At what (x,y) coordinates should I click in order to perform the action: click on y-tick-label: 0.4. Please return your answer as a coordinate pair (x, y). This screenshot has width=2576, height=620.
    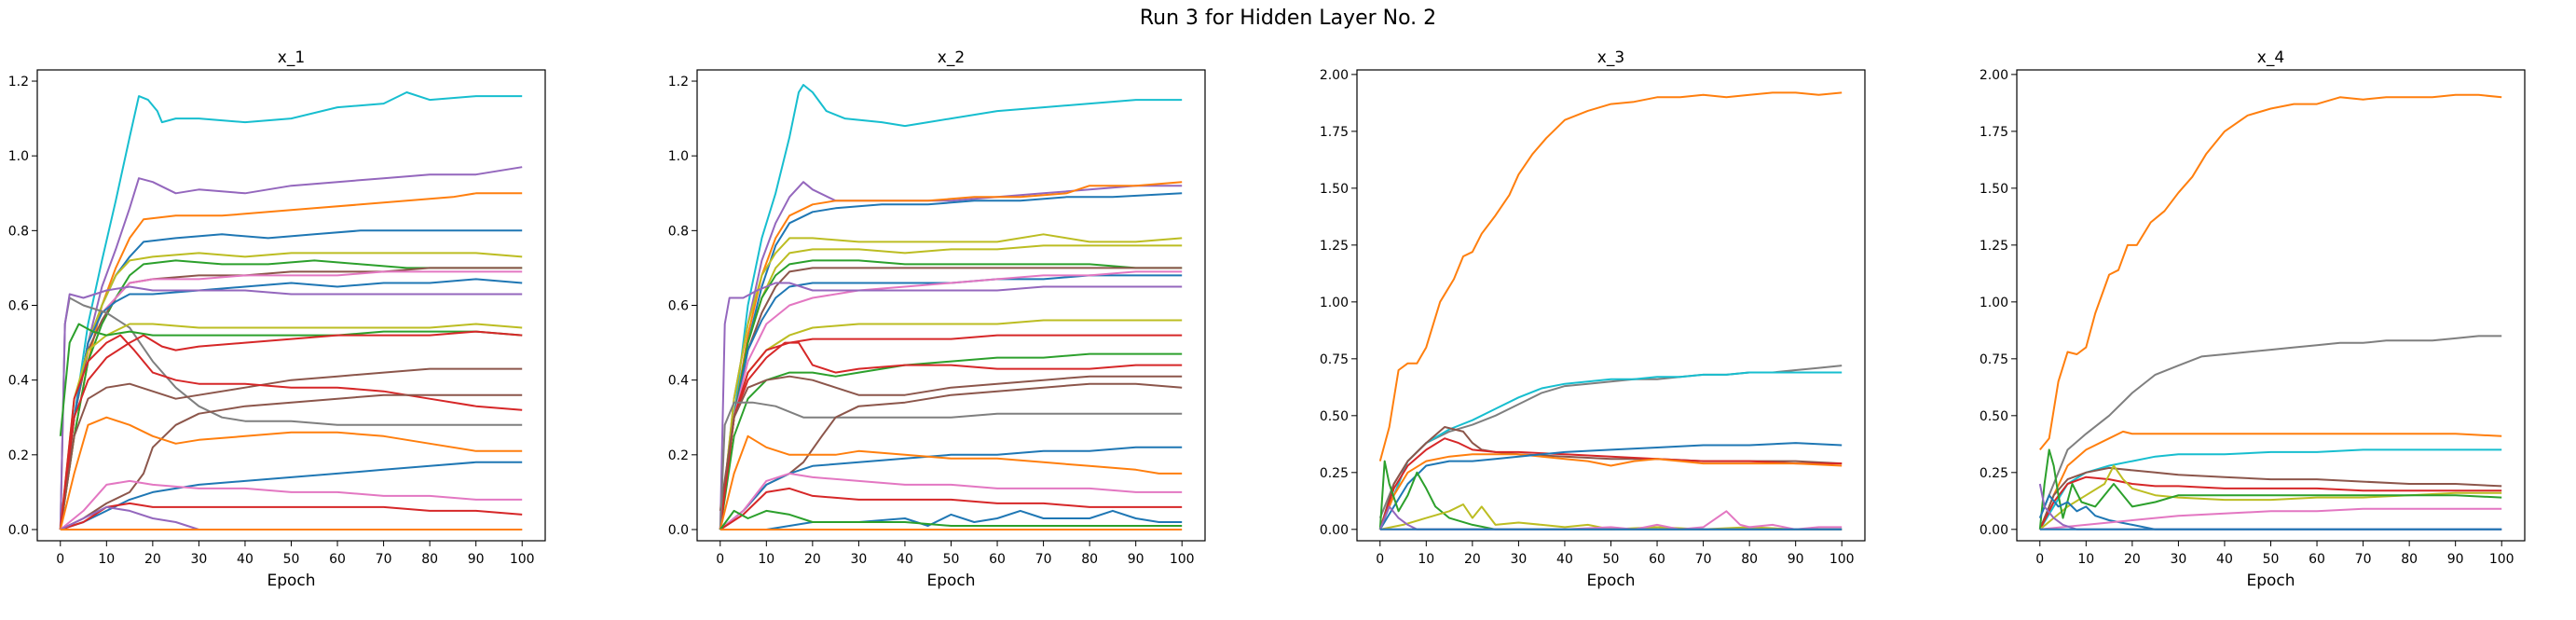
    Looking at the image, I should click on (678, 381).